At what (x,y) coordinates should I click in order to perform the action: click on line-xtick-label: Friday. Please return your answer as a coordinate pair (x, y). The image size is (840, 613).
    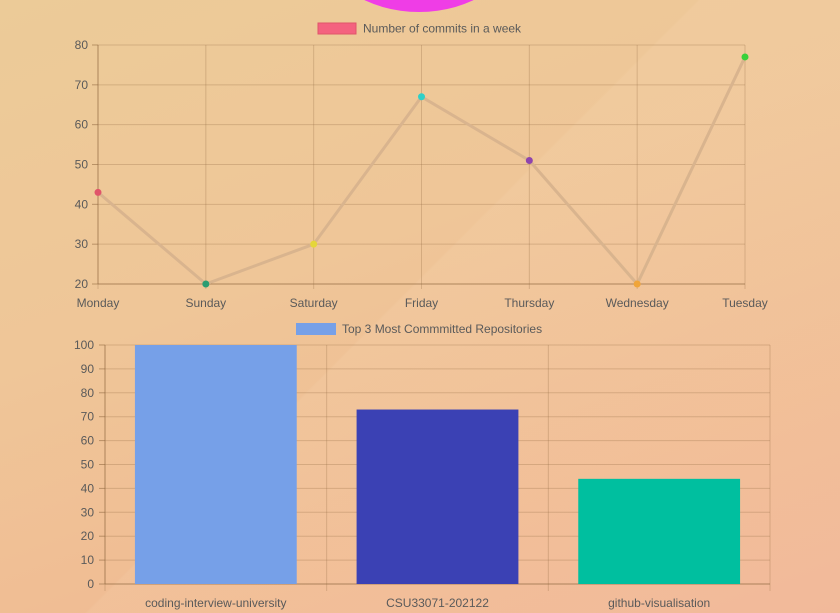
    Looking at the image, I should click on (421, 303).